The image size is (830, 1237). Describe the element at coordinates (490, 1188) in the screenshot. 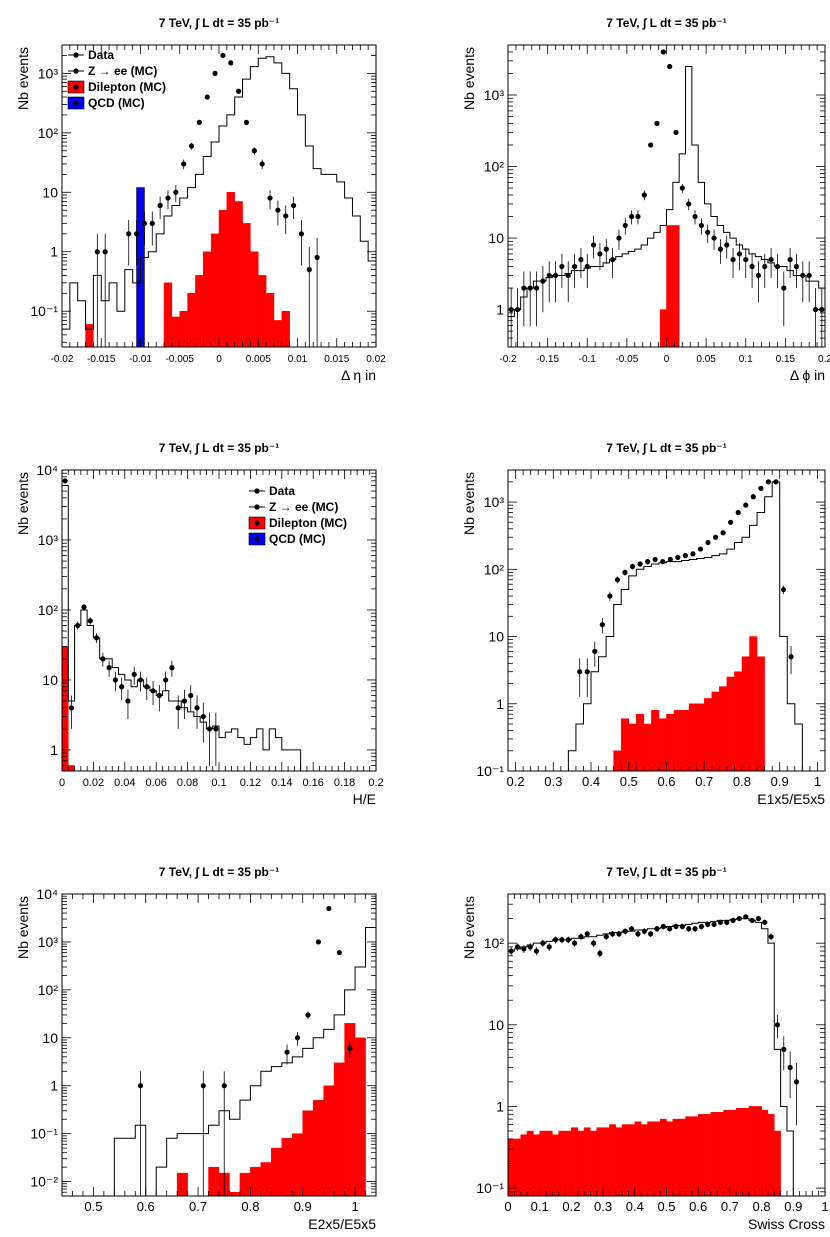

I see `y-tick-label: 10⁻¹` at that location.